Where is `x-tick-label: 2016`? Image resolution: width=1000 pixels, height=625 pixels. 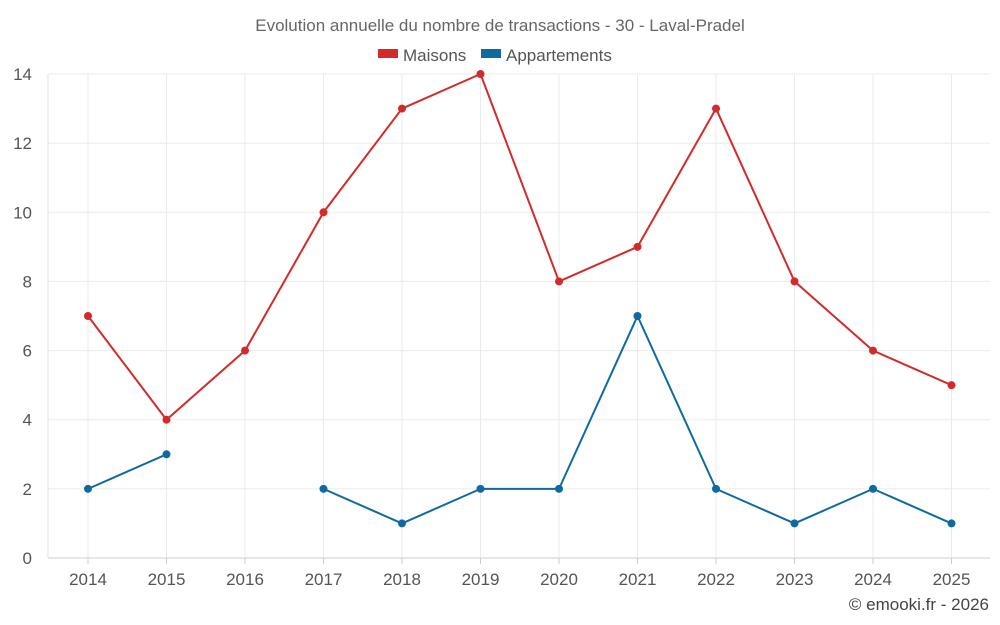 x-tick-label: 2016 is located at coordinates (245, 579).